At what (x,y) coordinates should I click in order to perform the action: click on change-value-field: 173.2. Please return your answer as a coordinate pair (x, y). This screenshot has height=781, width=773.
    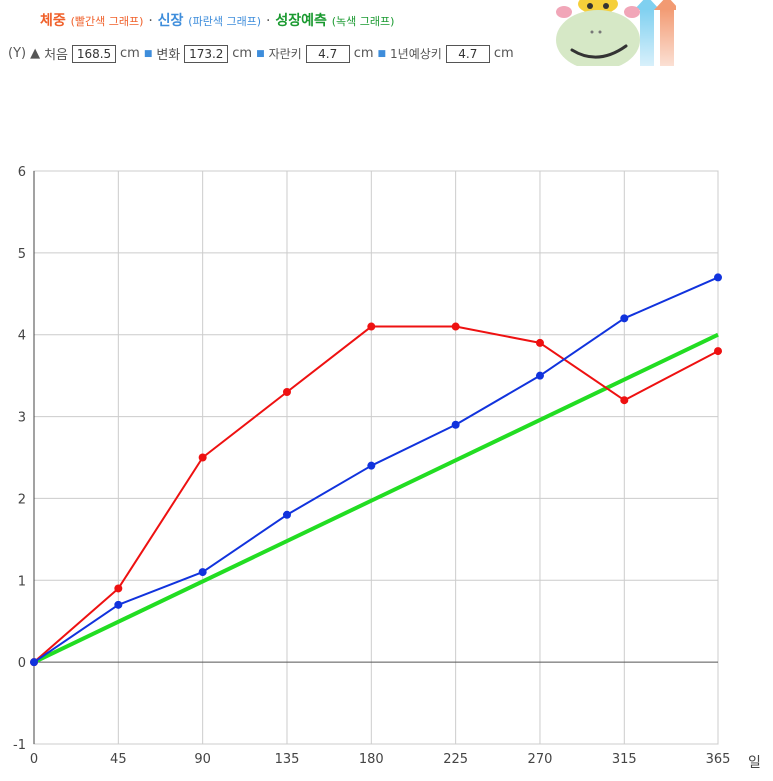
    Looking at the image, I should click on (206, 53).